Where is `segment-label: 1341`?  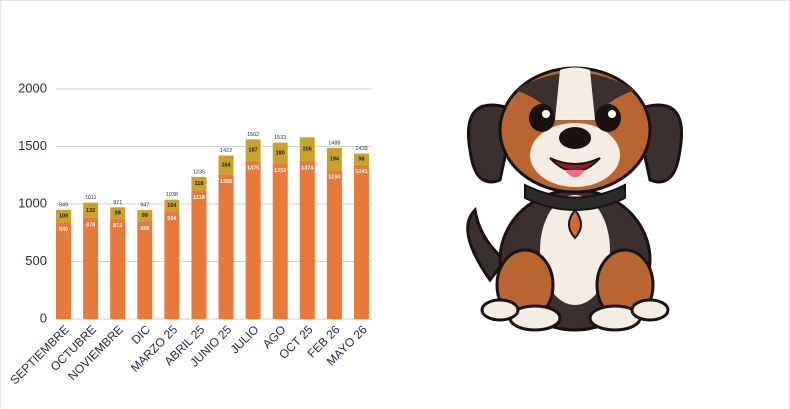
segment-label: 1341 is located at coordinates (361, 172).